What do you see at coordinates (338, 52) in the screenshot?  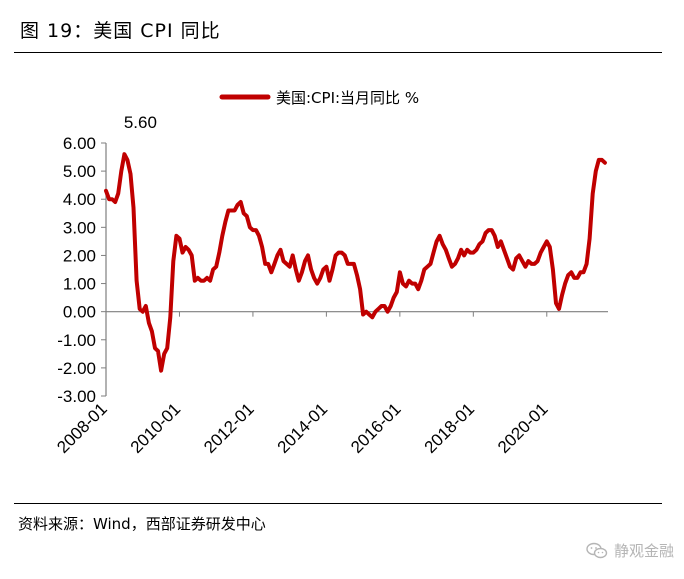 I see `top-rule` at bounding box center [338, 52].